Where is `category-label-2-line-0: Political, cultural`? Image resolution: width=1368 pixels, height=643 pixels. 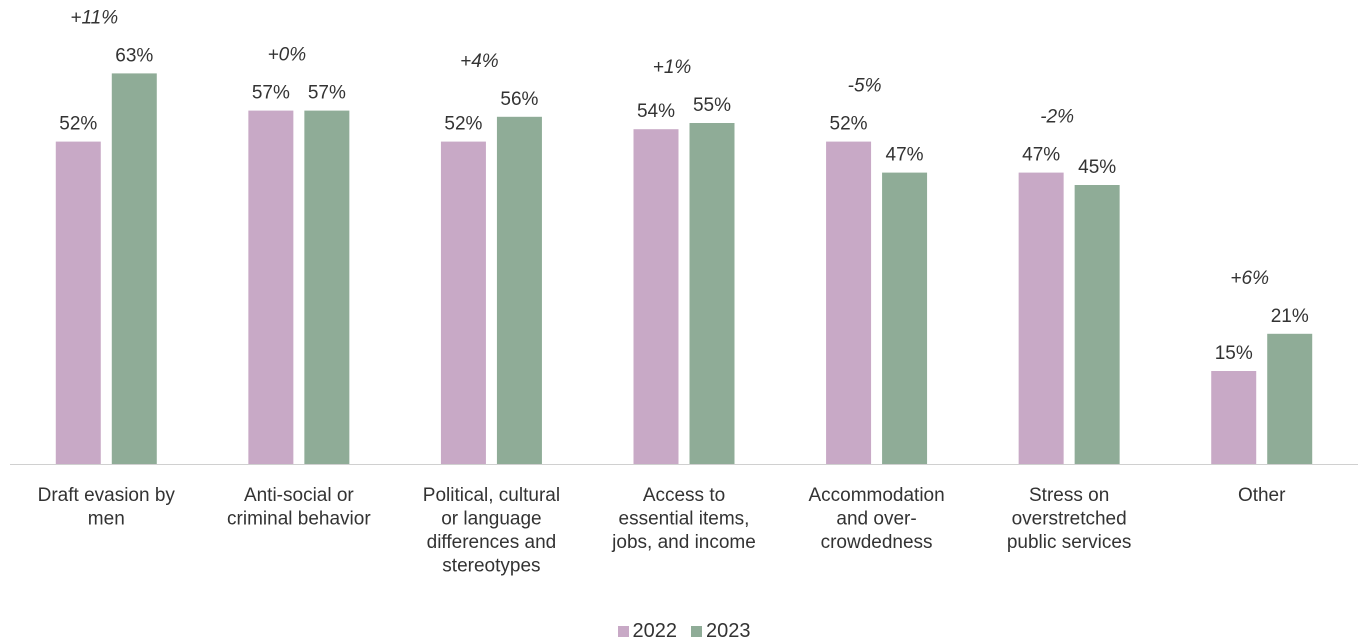 category-label-2-line-0: Political, cultural is located at coordinates (491, 495).